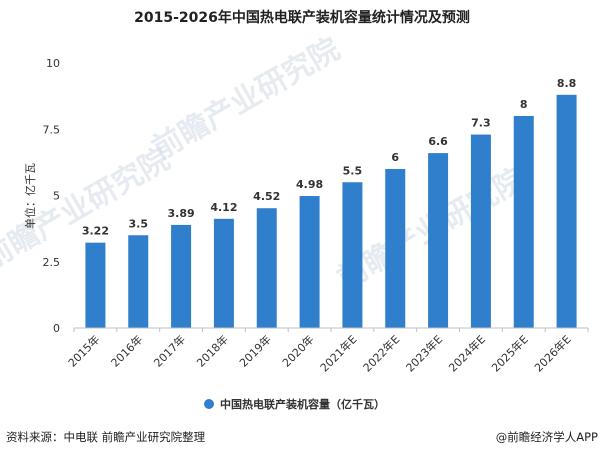 The image size is (604, 457). Describe the element at coordinates (52, 196) in the screenshot. I see `y-axis: 0 2.5 5 7.5 10` at that location.